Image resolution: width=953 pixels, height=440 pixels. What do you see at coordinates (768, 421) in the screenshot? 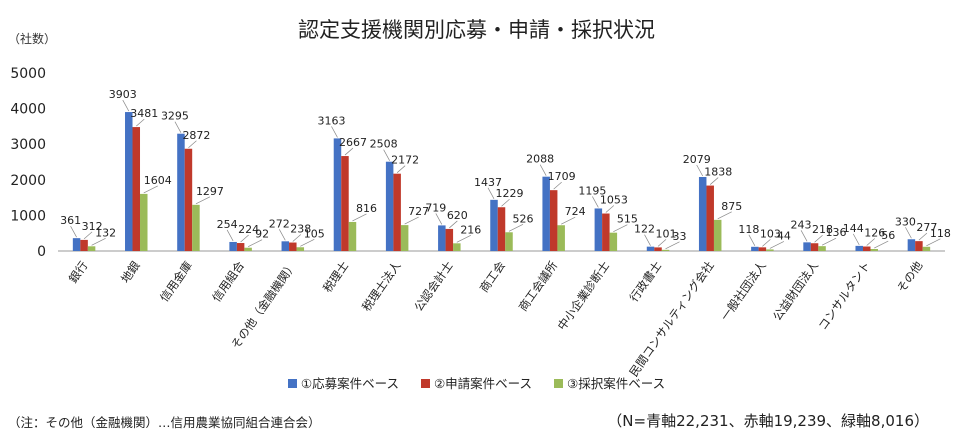
I see `totals-note: （N=青軸22,231、赤軸19,239、緑軸8,016）` at bounding box center [768, 421].